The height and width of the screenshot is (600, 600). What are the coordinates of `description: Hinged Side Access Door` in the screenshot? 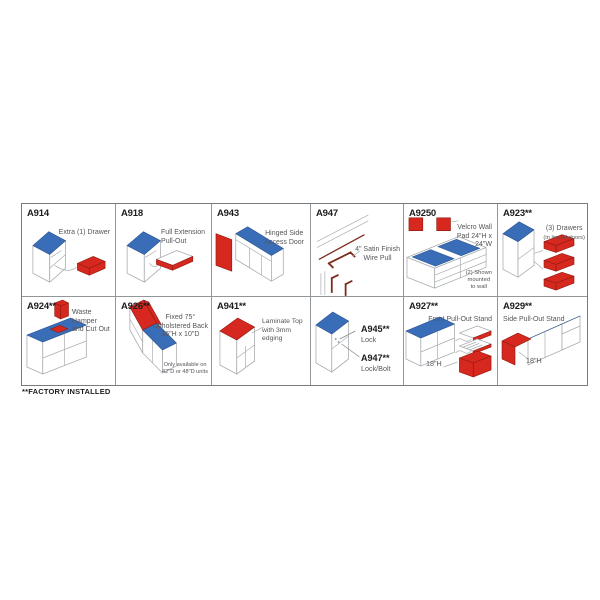 It's located at (284, 238).